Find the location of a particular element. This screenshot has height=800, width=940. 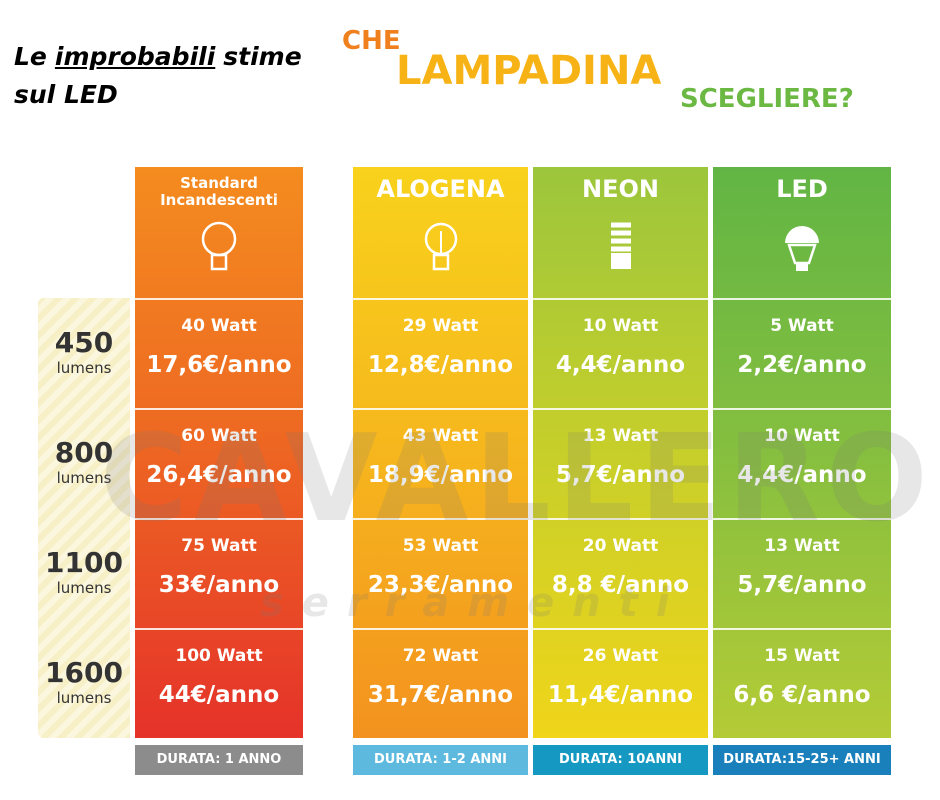

annual-cost: 18,9€/anno is located at coordinates (440, 475).